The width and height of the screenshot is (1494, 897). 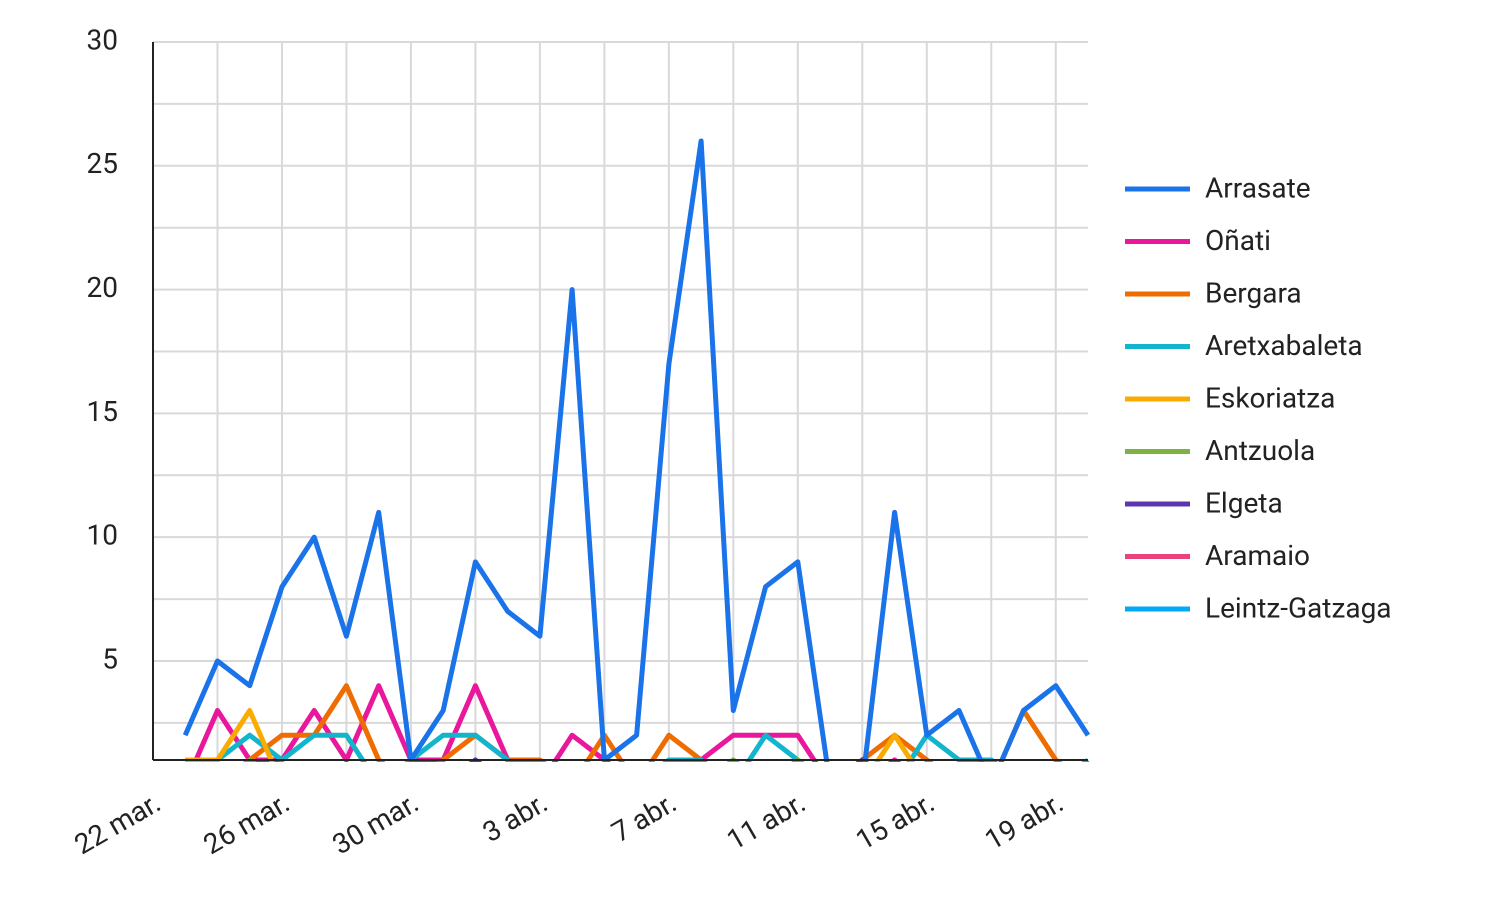 What do you see at coordinates (246, 823) in the screenshot?
I see `x-tick-label: 26 mar.` at bounding box center [246, 823].